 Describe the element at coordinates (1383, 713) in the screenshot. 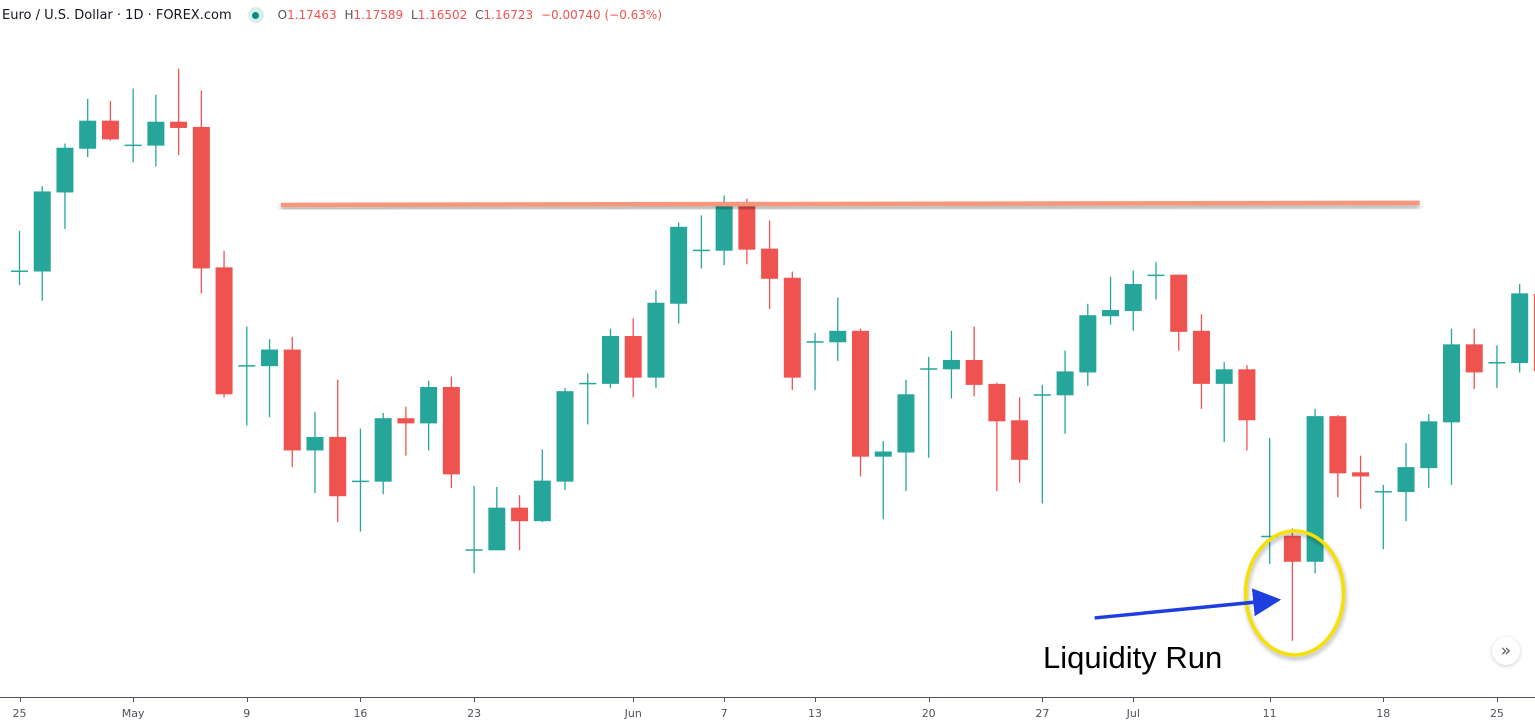

I see `x-tick-label: 18` at that location.